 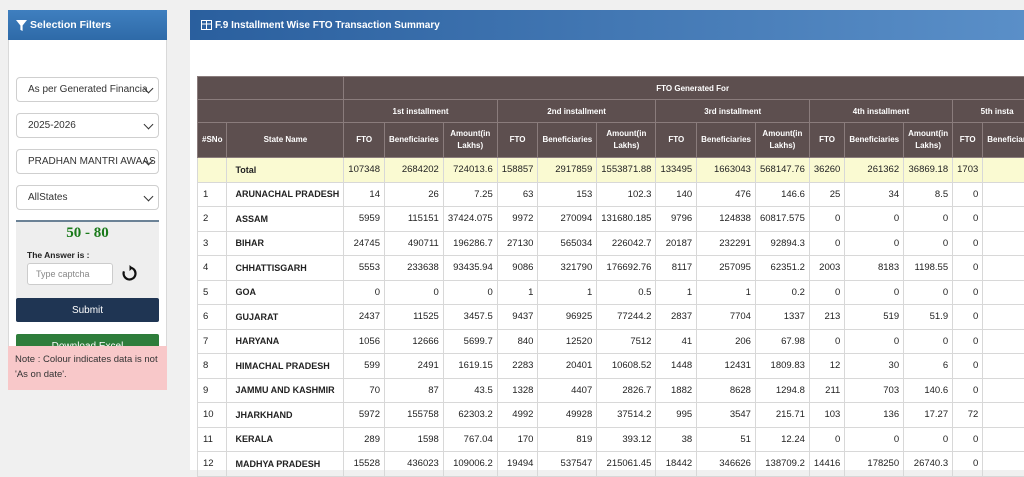 I want to click on value-cell: 62303.2, so click(x=470, y=415).